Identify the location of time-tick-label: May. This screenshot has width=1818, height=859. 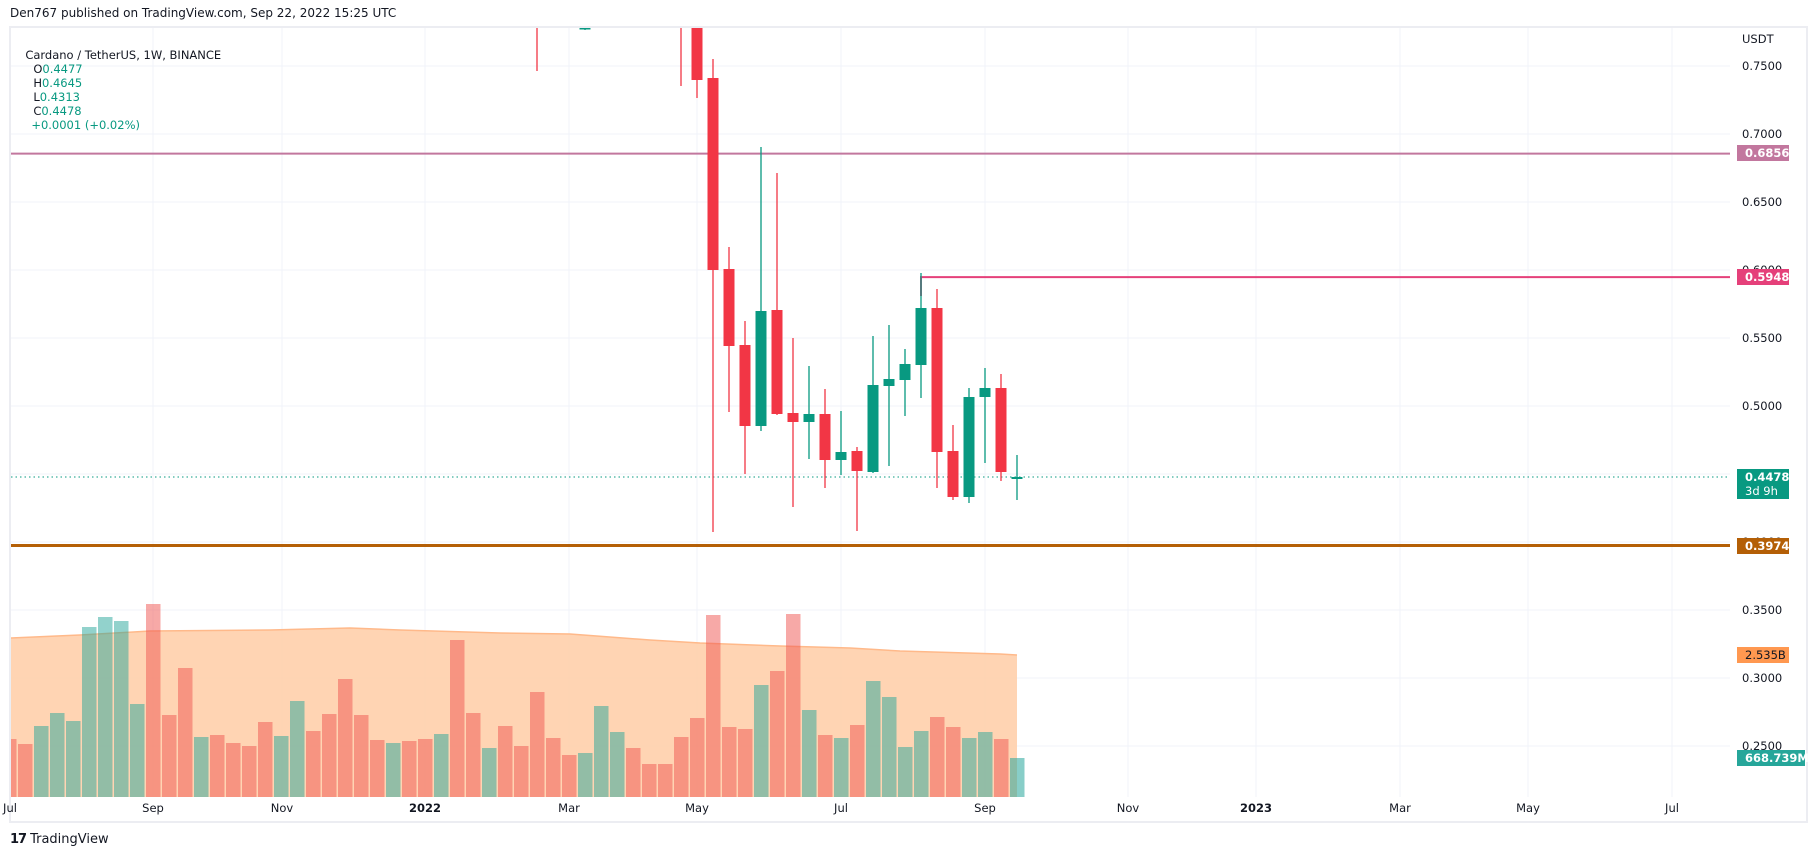
(697, 808).